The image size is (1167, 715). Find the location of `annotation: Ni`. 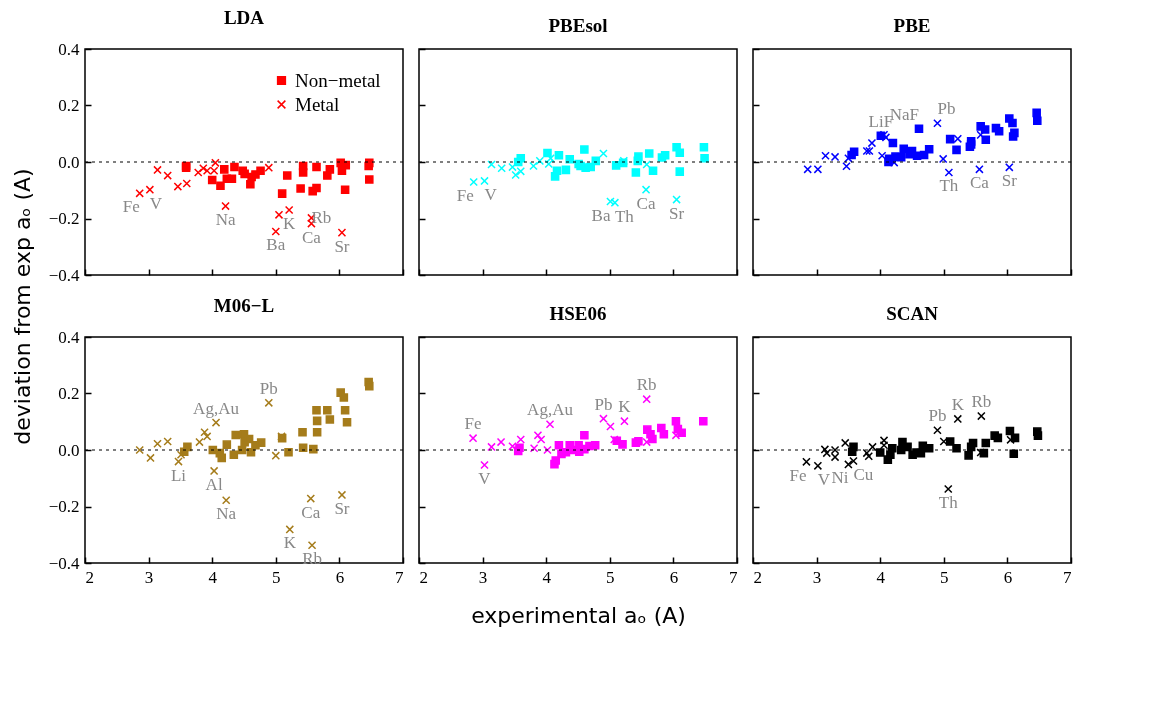

annotation: Ni is located at coordinates (840, 478).